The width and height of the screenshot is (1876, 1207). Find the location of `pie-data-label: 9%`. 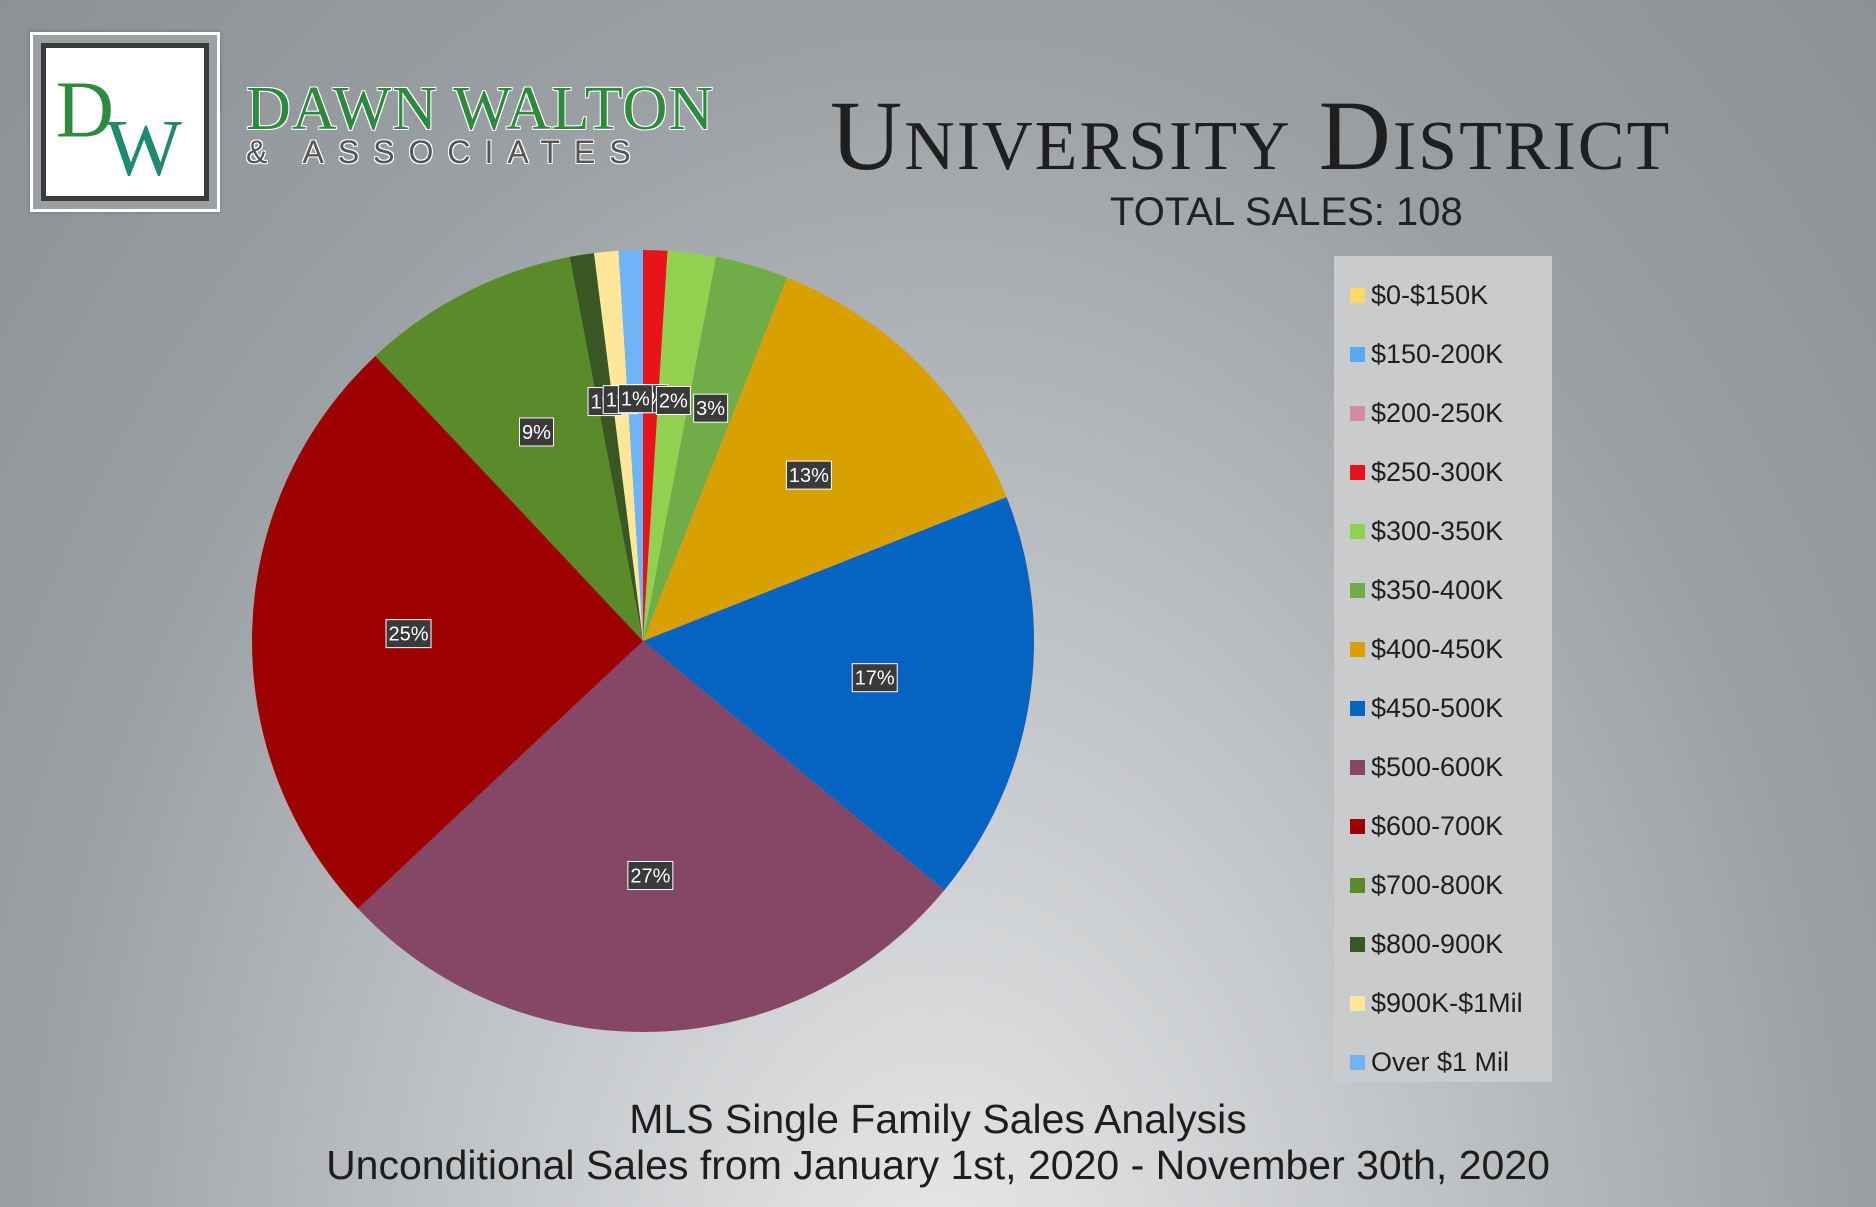

pie-data-label: 9% is located at coordinates (536, 432).